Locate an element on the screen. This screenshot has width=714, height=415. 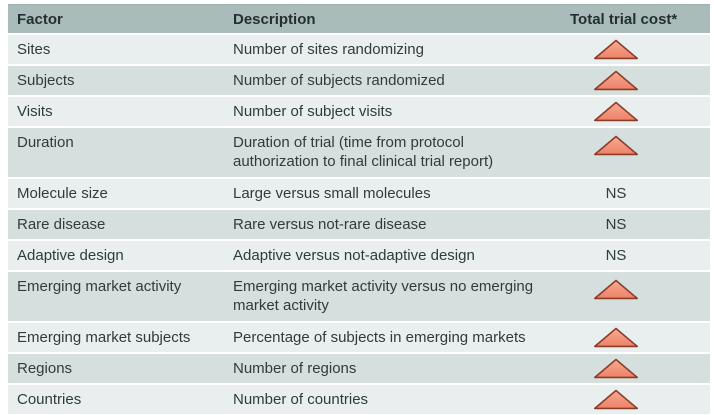
description-cell: Rare versus not-rare disease is located at coordinates (395, 224).